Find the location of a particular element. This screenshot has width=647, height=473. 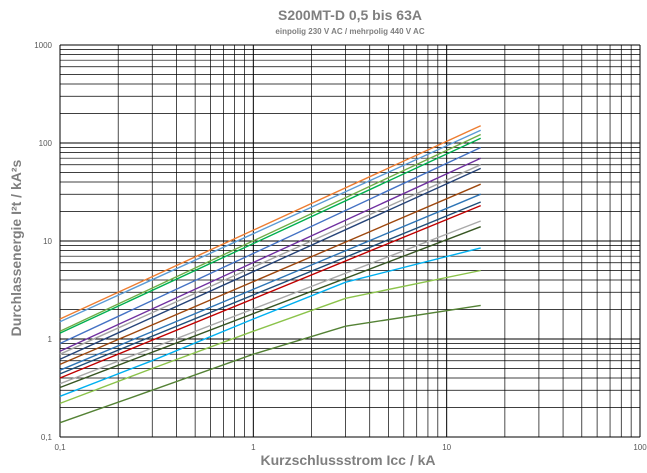

y-tick-labels: 0,1 1 10 100 1000 is located at coordinates (43, 241).